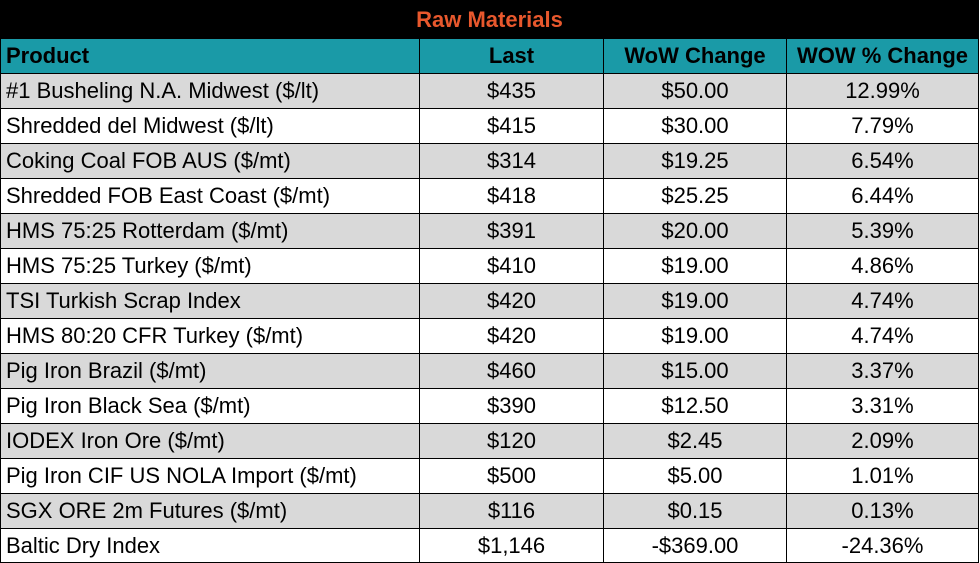  Describe the element at coordinates (882, 441) in the screenshot. I see `cell-wow-pct-change: 2.09%` at that location.